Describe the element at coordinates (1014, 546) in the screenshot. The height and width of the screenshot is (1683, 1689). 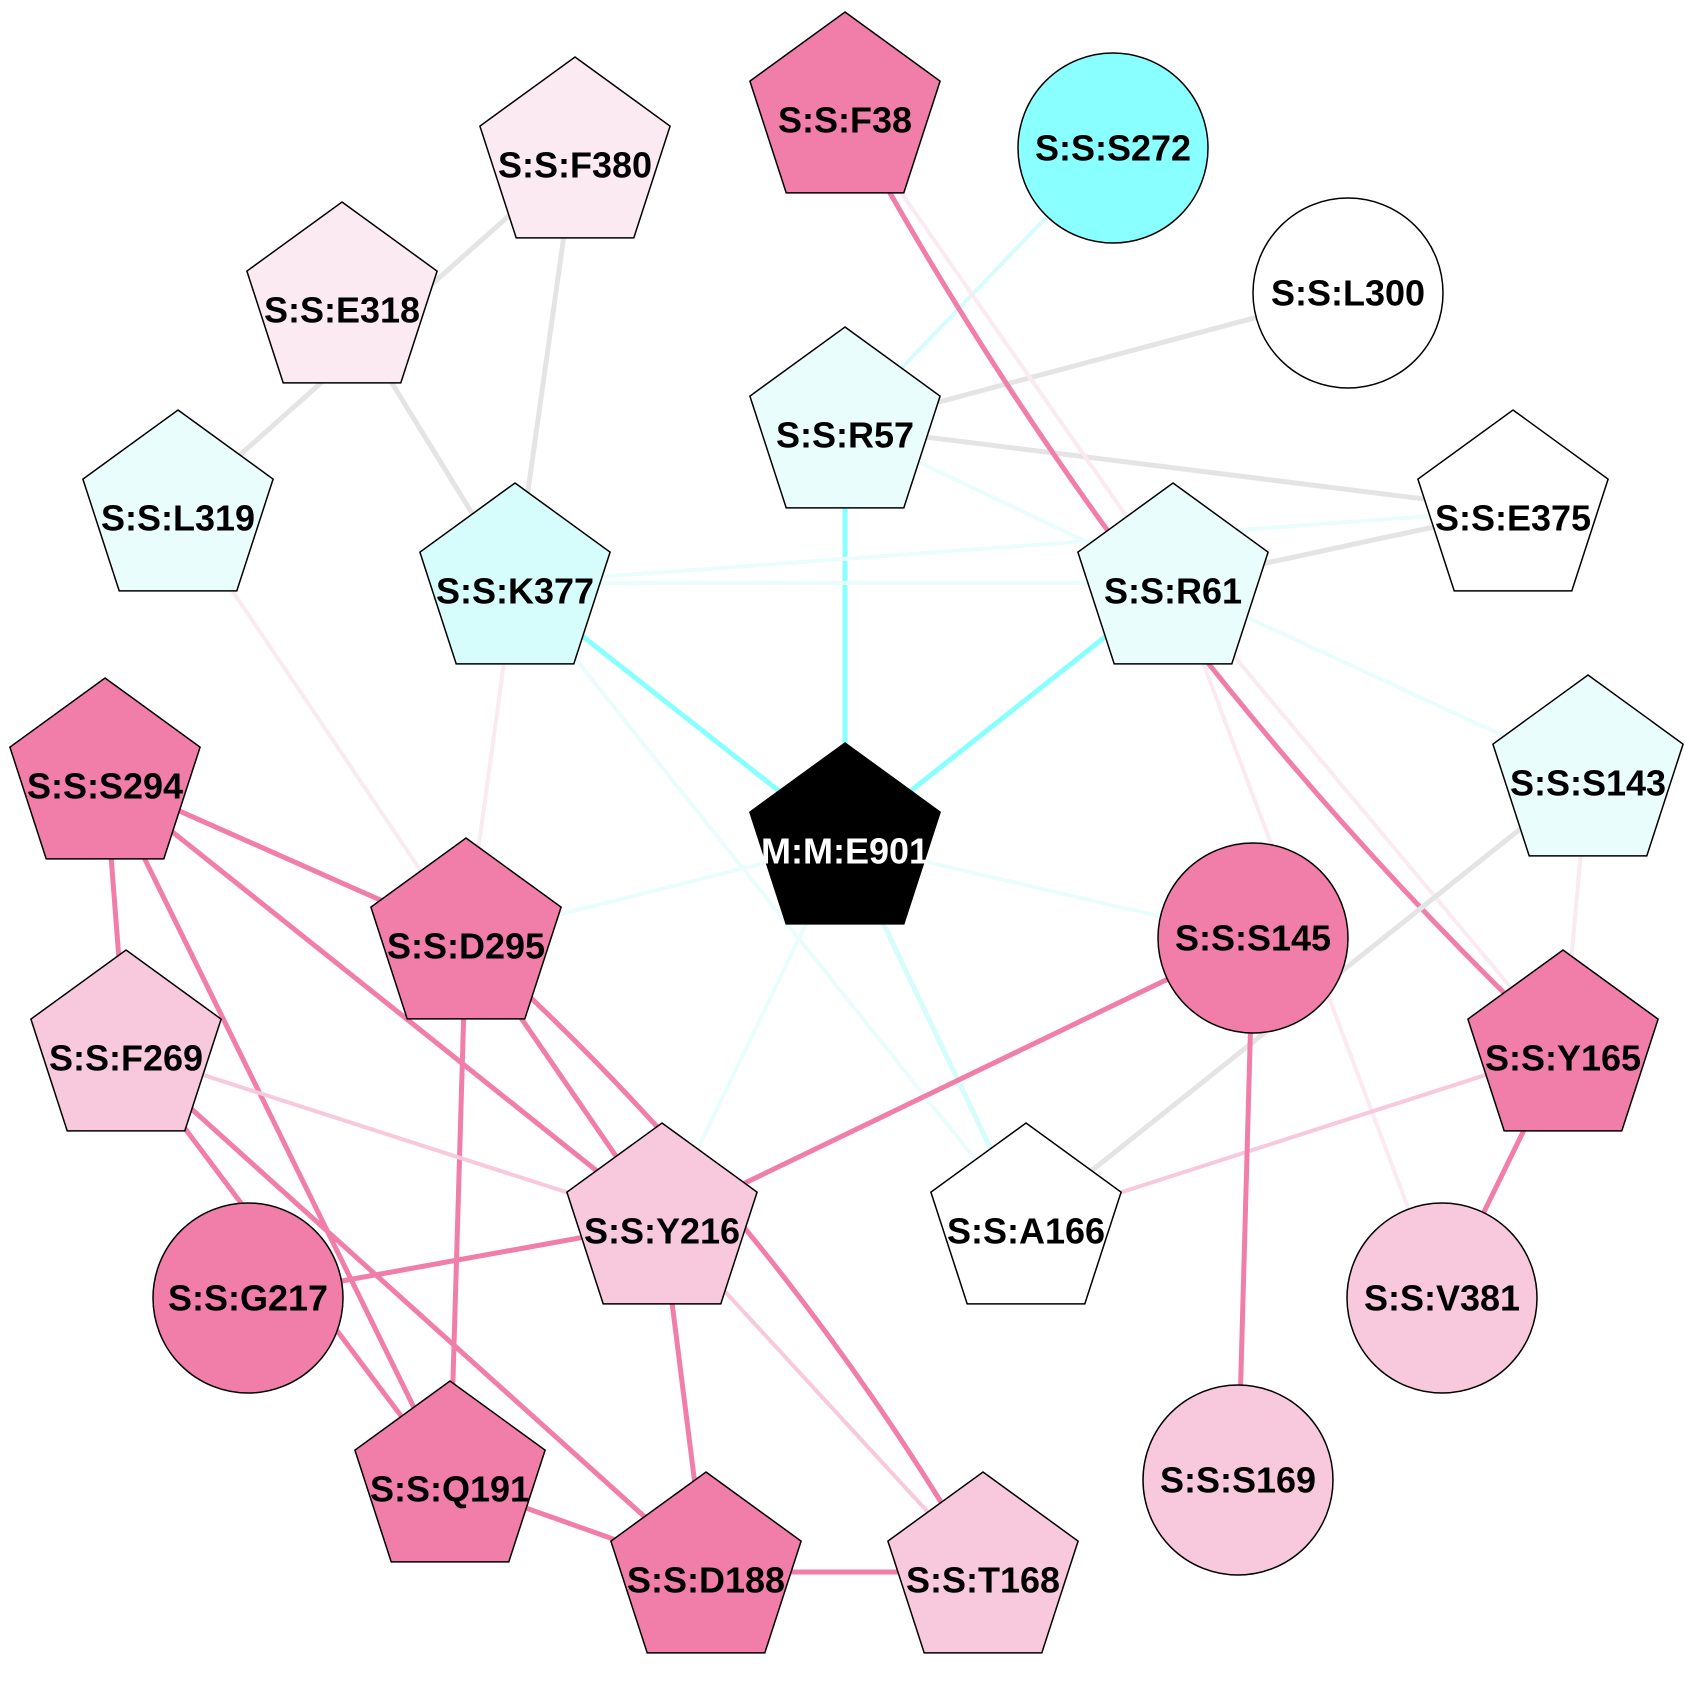
I see `edge-k377-e375` at that location.